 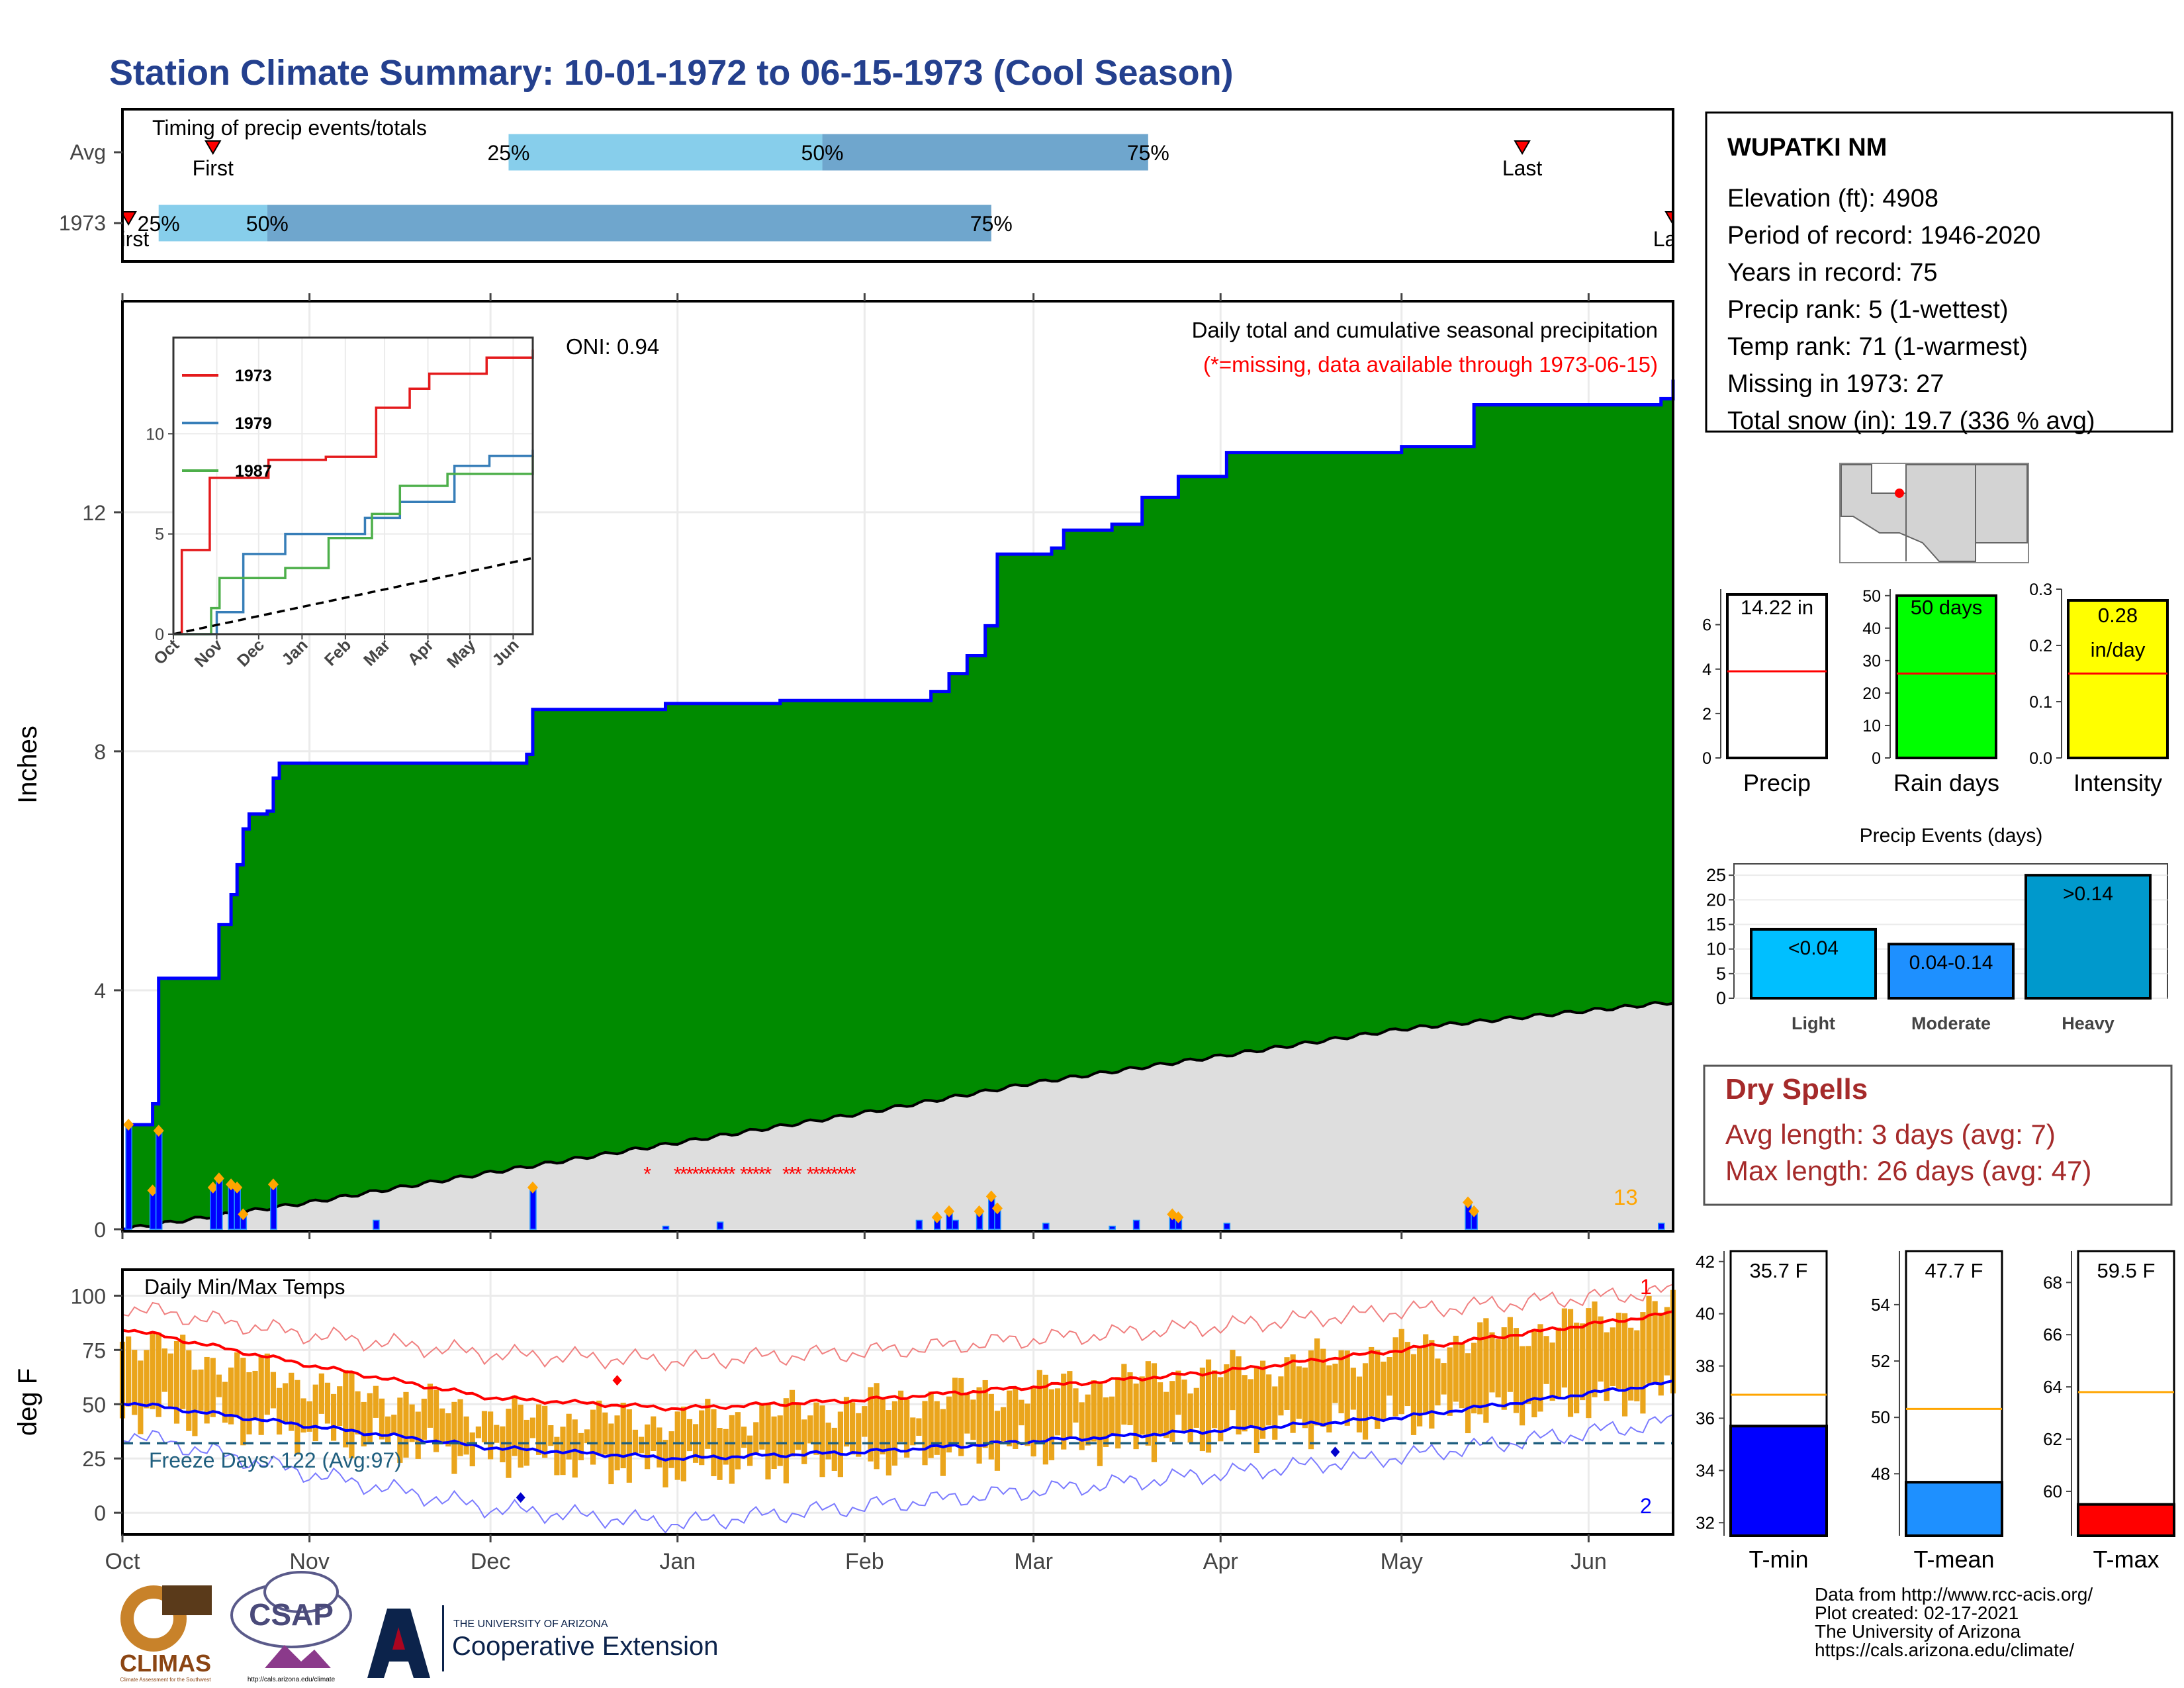 What do you see at coordinates (253, 471) in the screenshot?
I see `inset-legend-label: 1987` at bounding box center [253, 471].